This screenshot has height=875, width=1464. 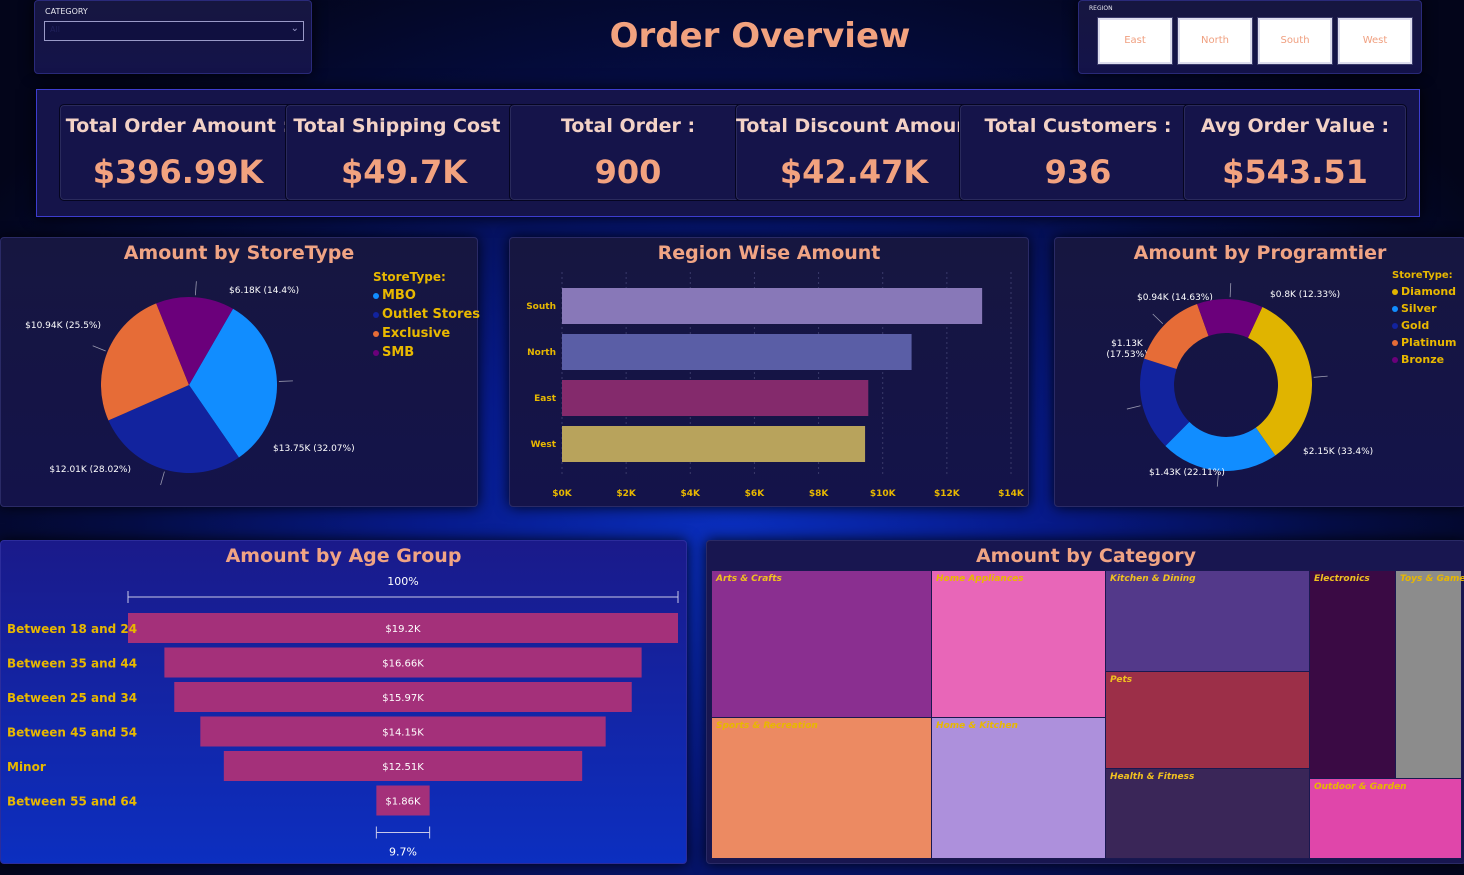 What do you see at coordinates (714, 444) in the screenshot?
I see `bar-west` at bounding box center [714, 444].